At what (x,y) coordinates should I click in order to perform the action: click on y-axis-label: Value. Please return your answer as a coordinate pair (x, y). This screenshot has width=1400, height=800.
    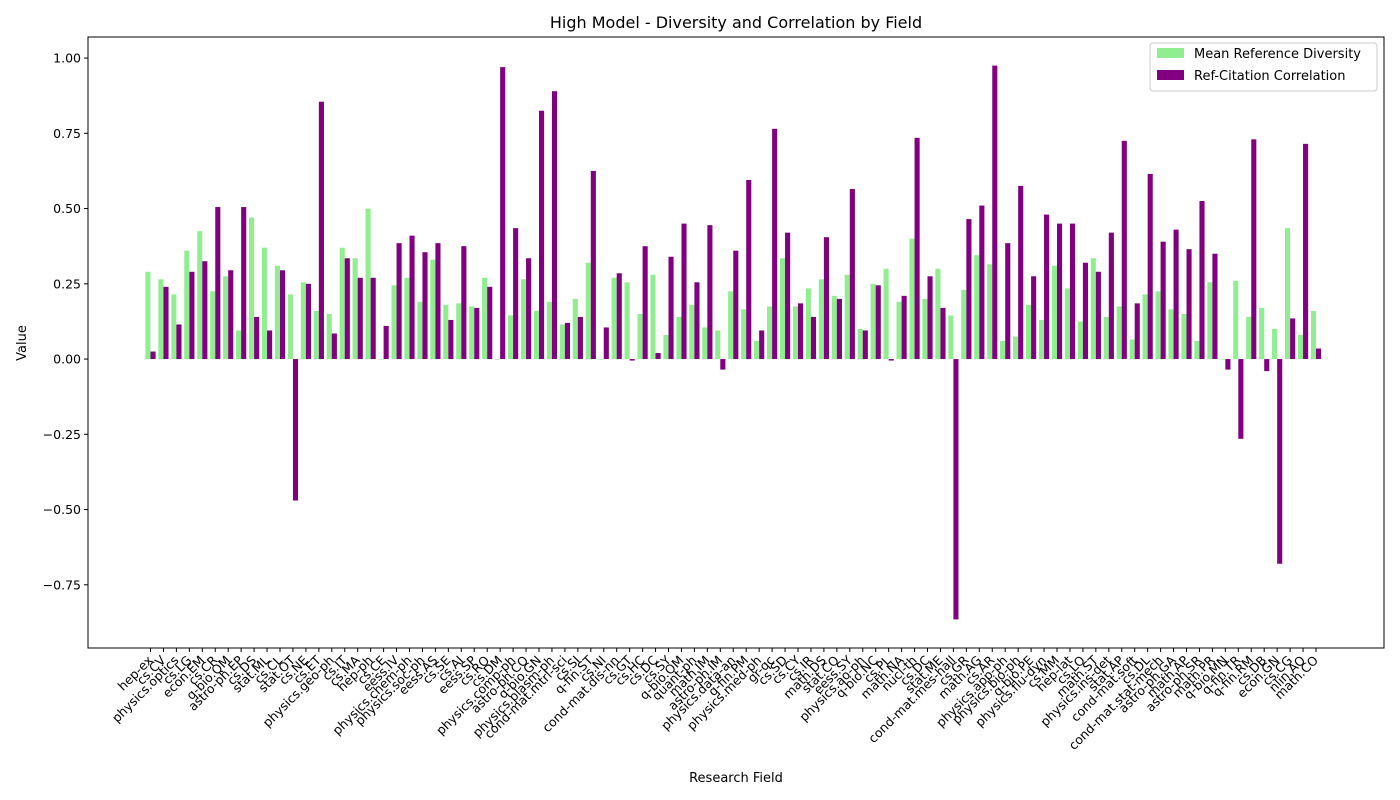
    Looking at the image, I should click on (22, 343).